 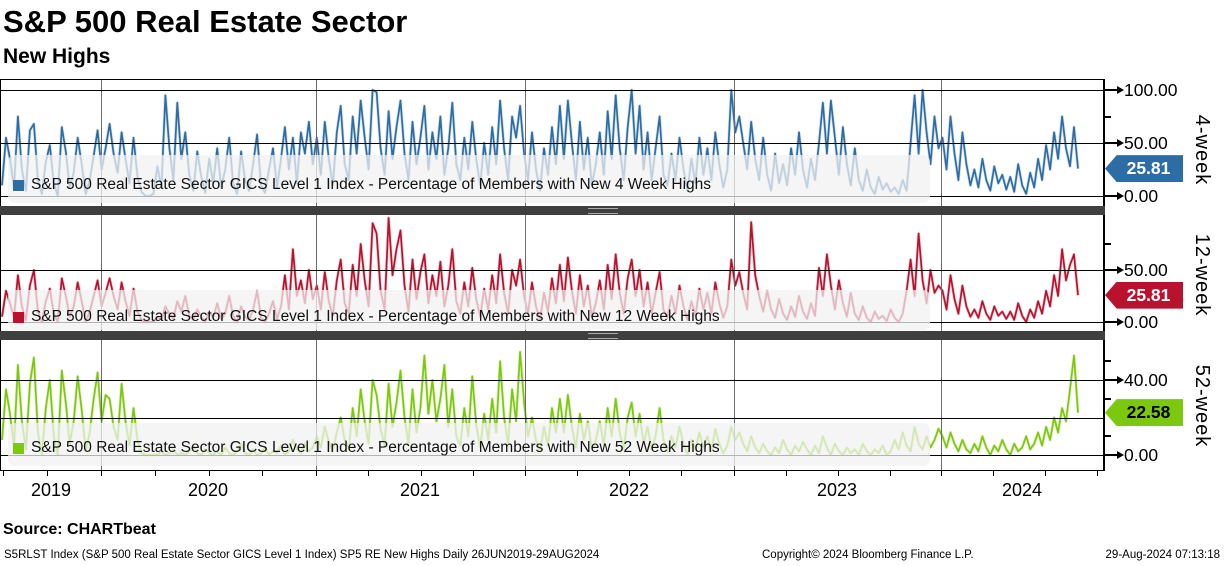 I want to click on chart-subtitle: New Highs, so click(x=57, y=56).